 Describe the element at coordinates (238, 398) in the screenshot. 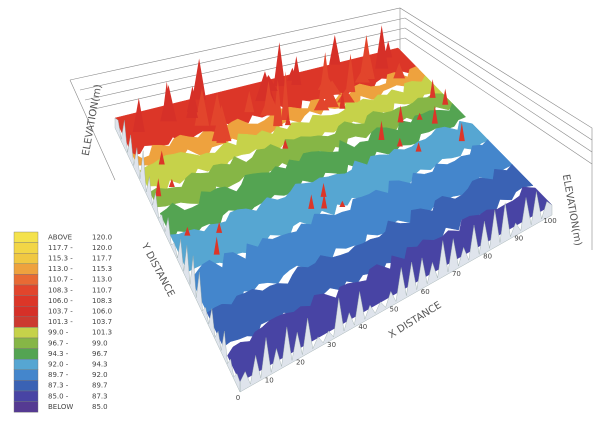

I see `x-tick-label: 0` at that location.